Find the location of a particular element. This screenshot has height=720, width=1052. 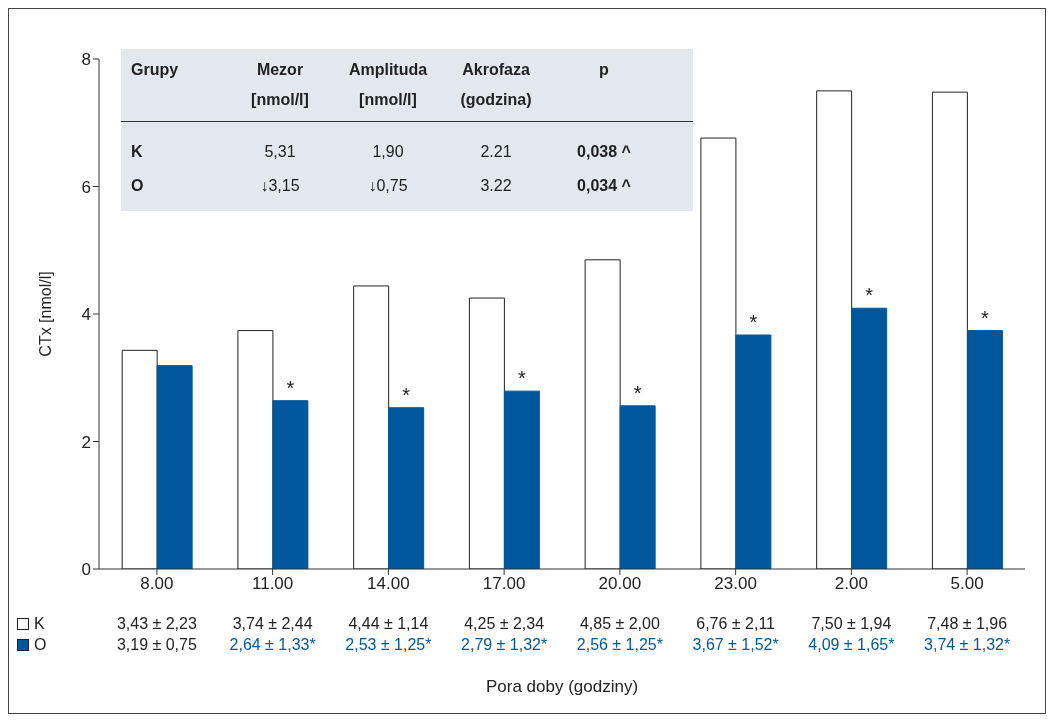

category-label: Mezor [nmol/l] is located at coordinates (280, 85).